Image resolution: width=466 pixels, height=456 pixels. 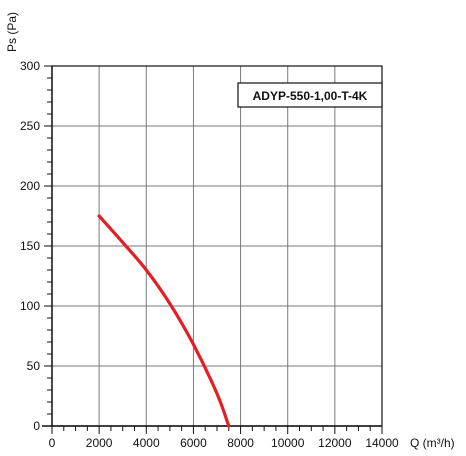 What do you see at coordinates (52, 443) in the screenshot?
I see `x-tick-label: 0` at bounding box center [52, 443].